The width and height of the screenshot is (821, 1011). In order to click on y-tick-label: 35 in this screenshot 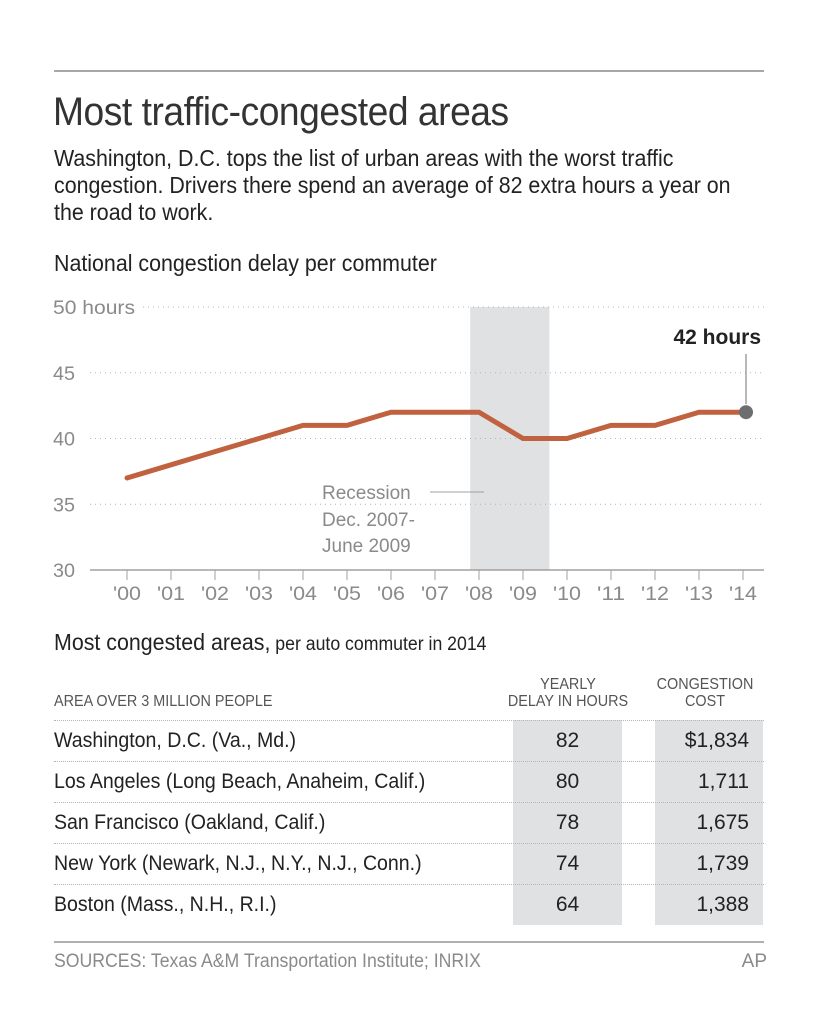, I will do `click(64, 505)`.